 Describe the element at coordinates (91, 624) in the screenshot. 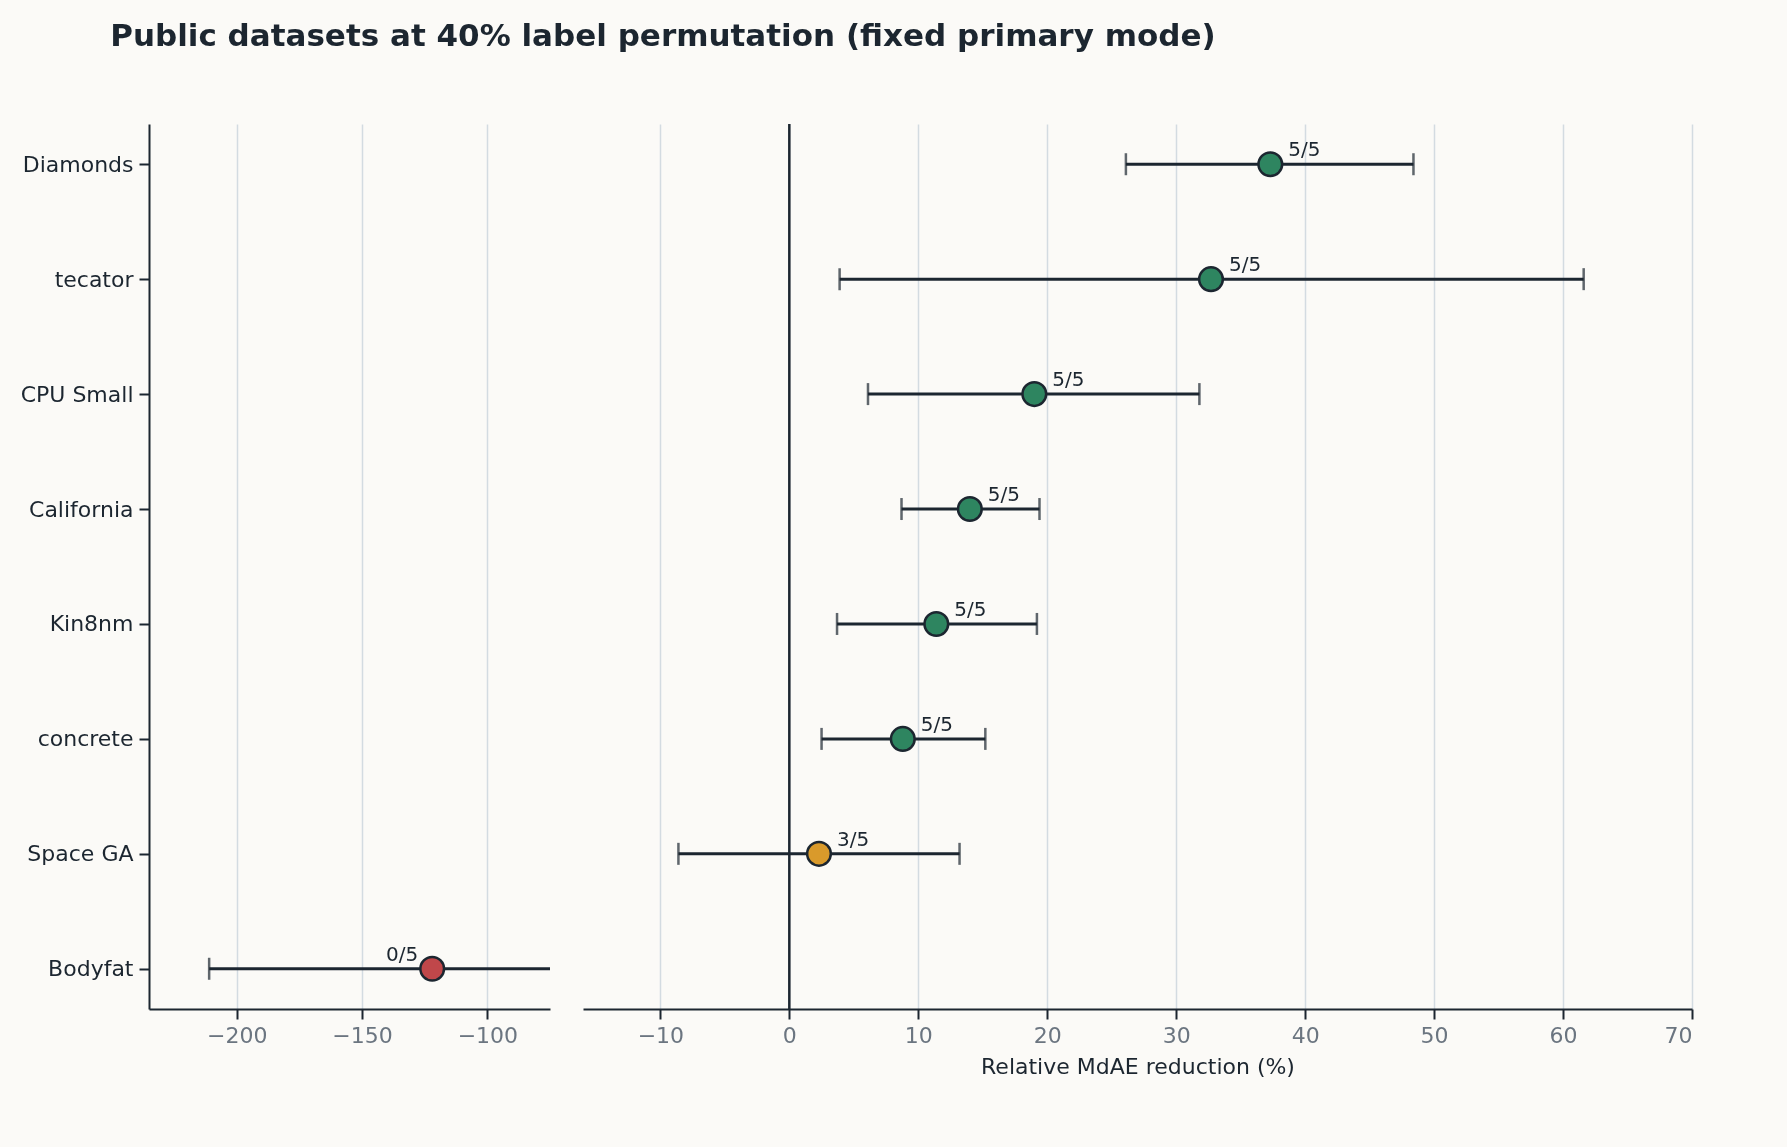

I see `y-tick-label: Kin8nm` at that location.